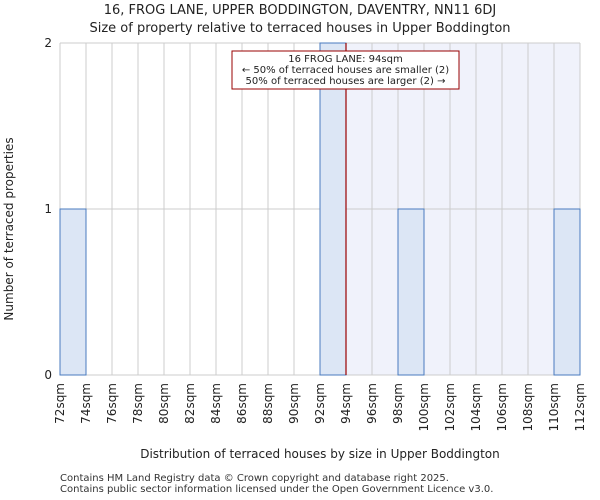 This screenshot has height=500, width=600. Describe the element at coordinates (346, 81) in the screenshot. I see `annotation-line: 50% of terraced houses are larger (2) →` at that location.